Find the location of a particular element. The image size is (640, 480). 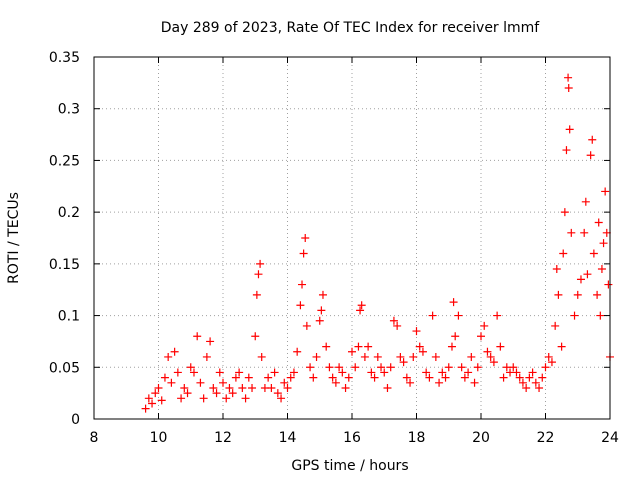

y-tick-label: 0.25 is located at coordinates (64, 161).